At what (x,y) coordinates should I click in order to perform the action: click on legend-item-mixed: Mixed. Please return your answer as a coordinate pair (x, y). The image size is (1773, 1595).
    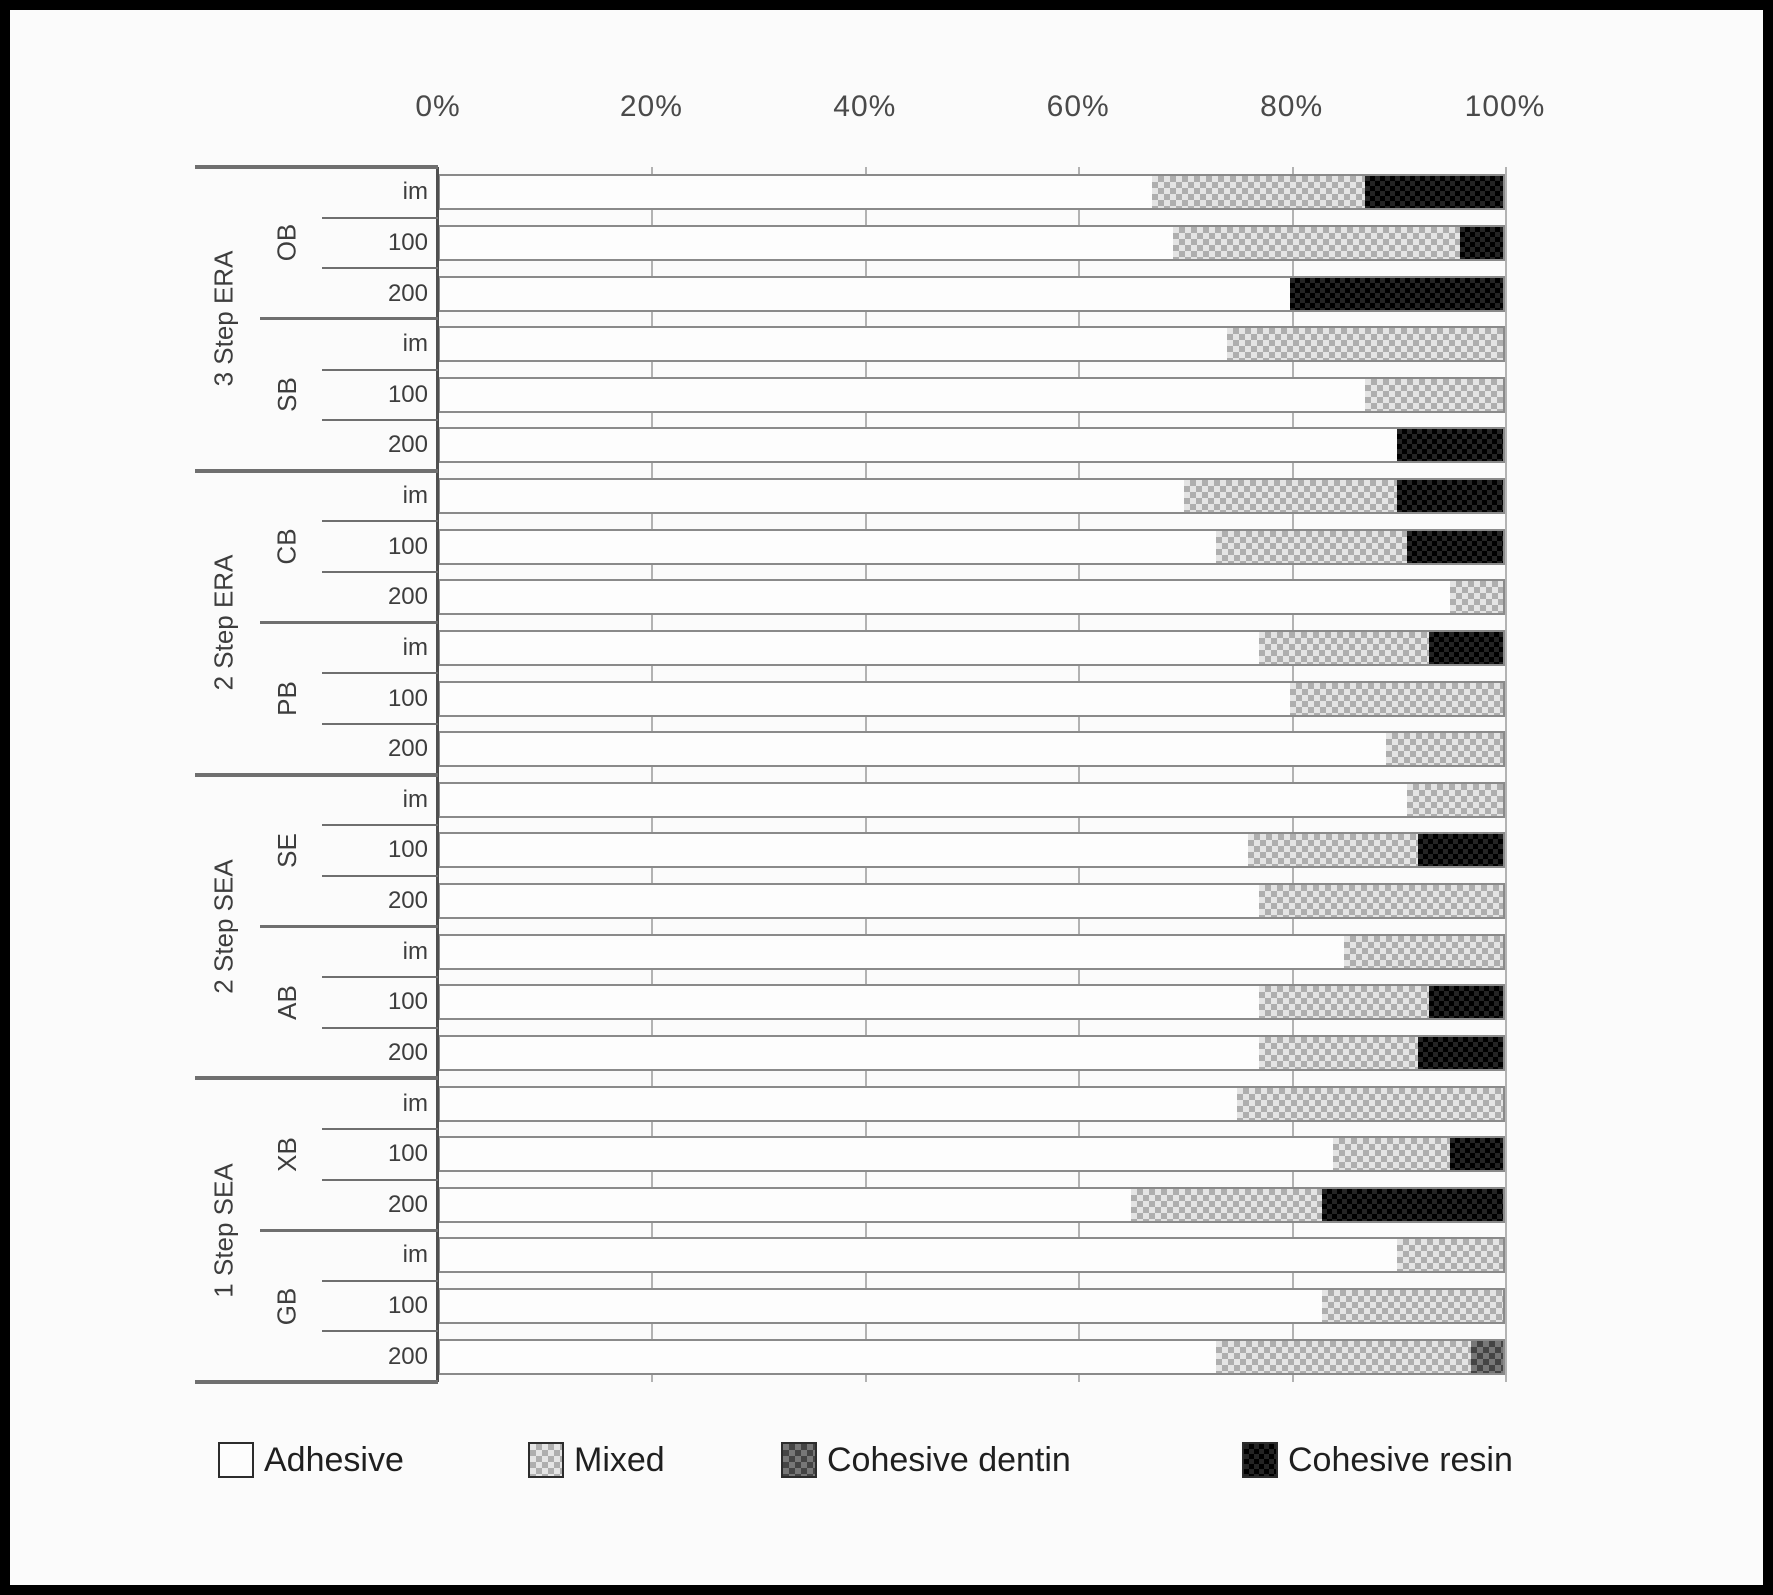
    Looking at the image, I should click on (596, 1460).